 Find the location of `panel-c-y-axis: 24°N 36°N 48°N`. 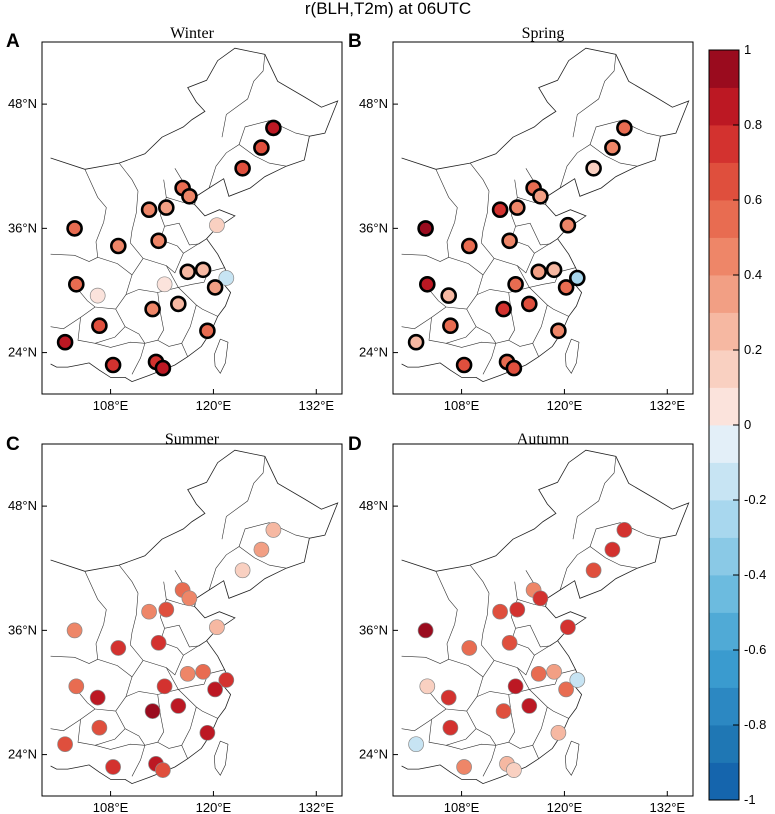

panel-c-y-axis: 24°N 36°N 48°N is located at coordinates (27, 630).